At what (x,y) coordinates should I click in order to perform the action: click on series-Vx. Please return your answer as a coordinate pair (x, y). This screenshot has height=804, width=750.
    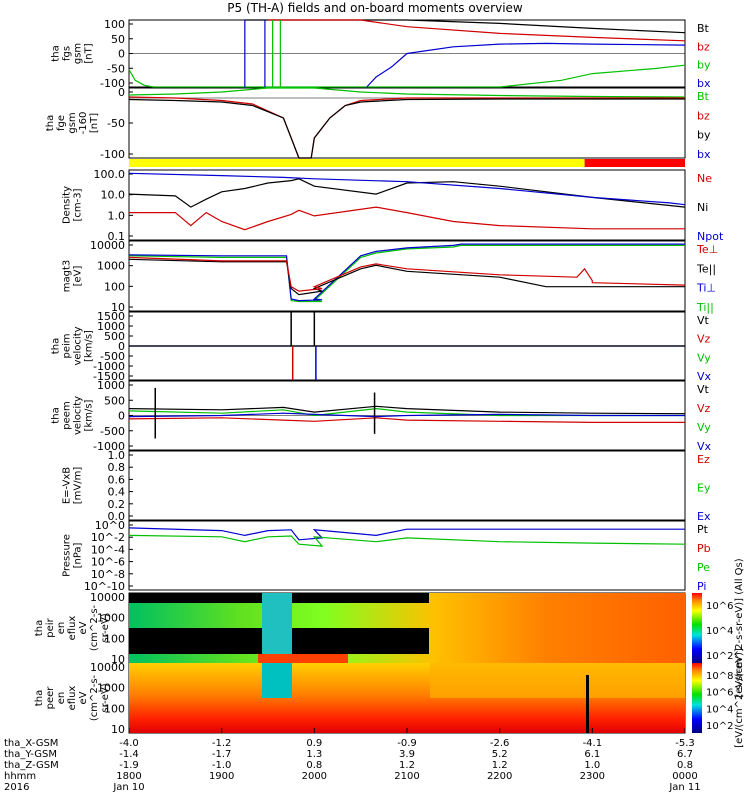
    Looking at the image, I should click on (406, 415).